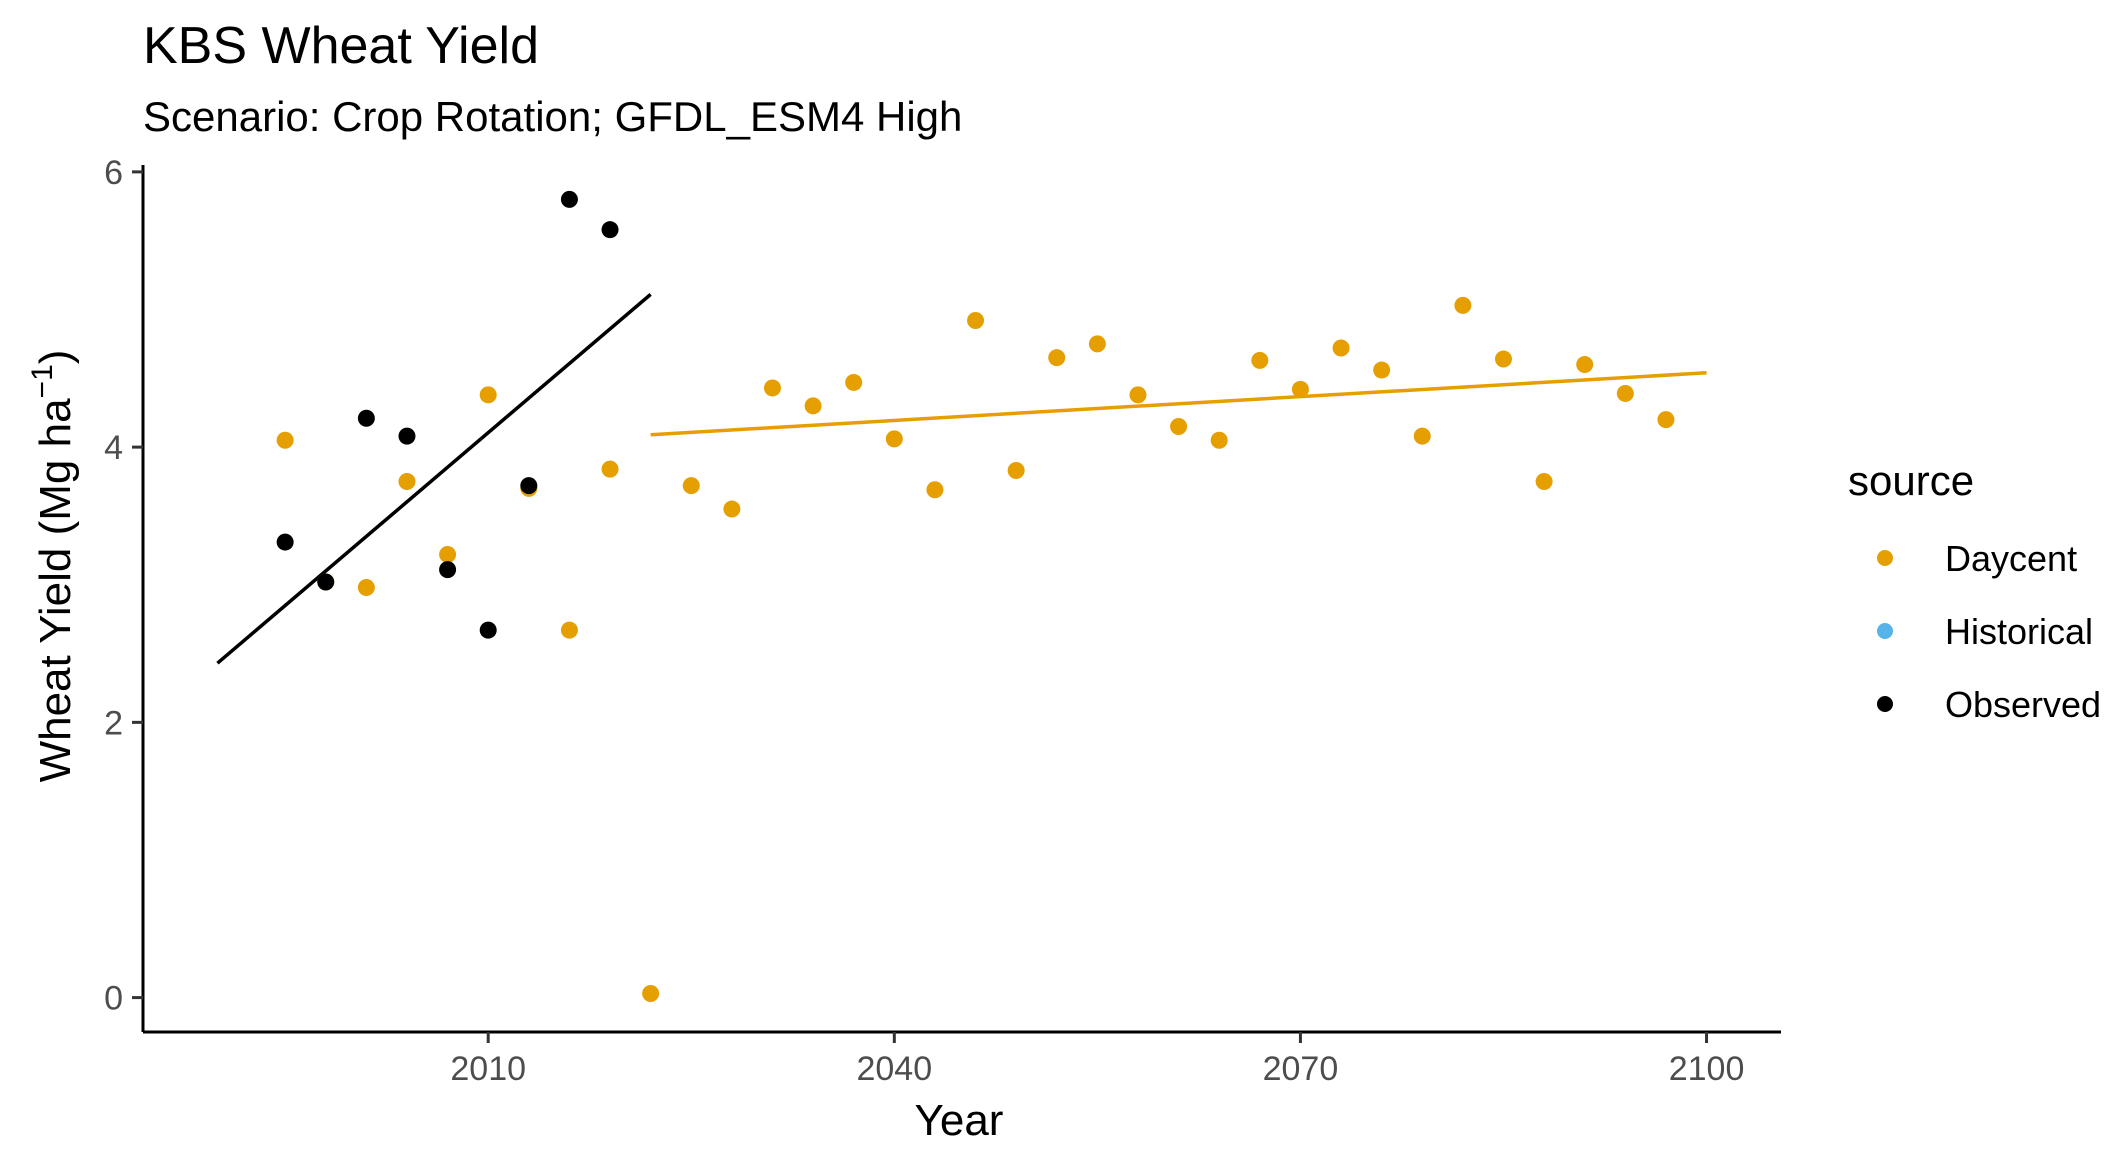  I want to click on x-tick-label: 2040, so click(894, 1069).